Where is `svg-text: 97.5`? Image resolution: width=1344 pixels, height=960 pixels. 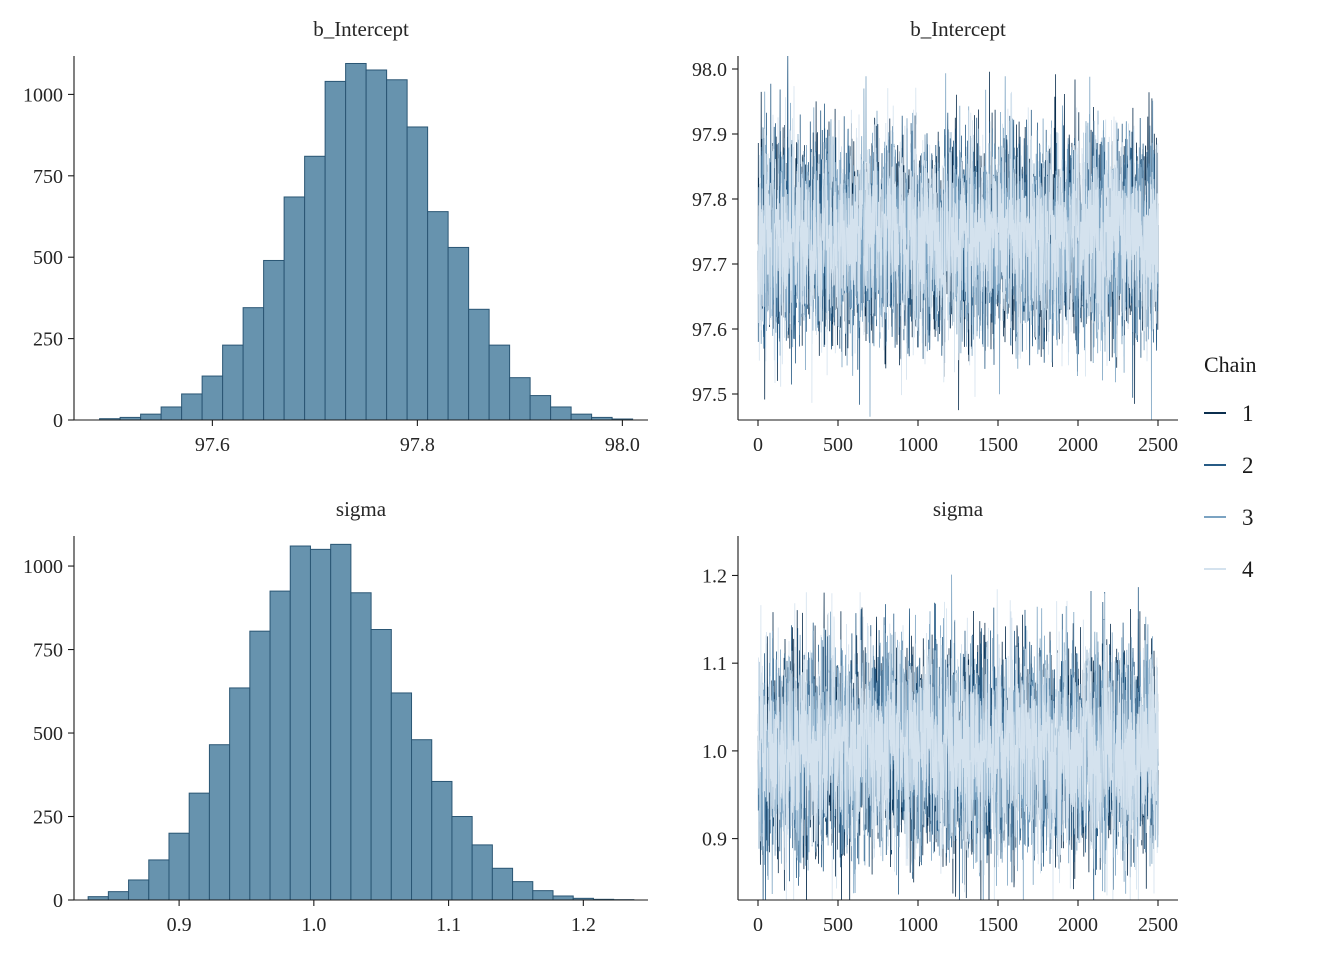
svg-text: 97.5 is located at coordinates (709, 395).